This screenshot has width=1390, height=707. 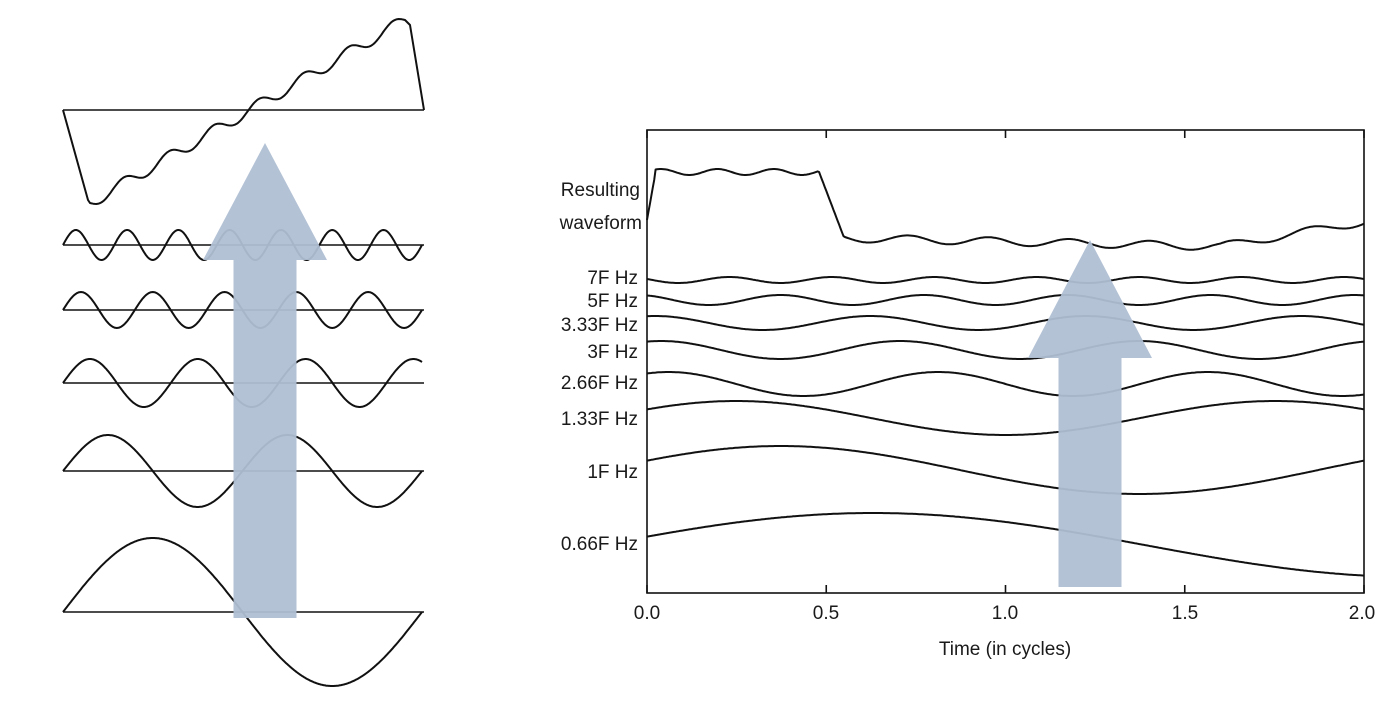 What do you see at coordinates (599, 544) in the screenshot?
I see `row-label-0-66f: 0.66F Hz` at bounding box center [599, 544].